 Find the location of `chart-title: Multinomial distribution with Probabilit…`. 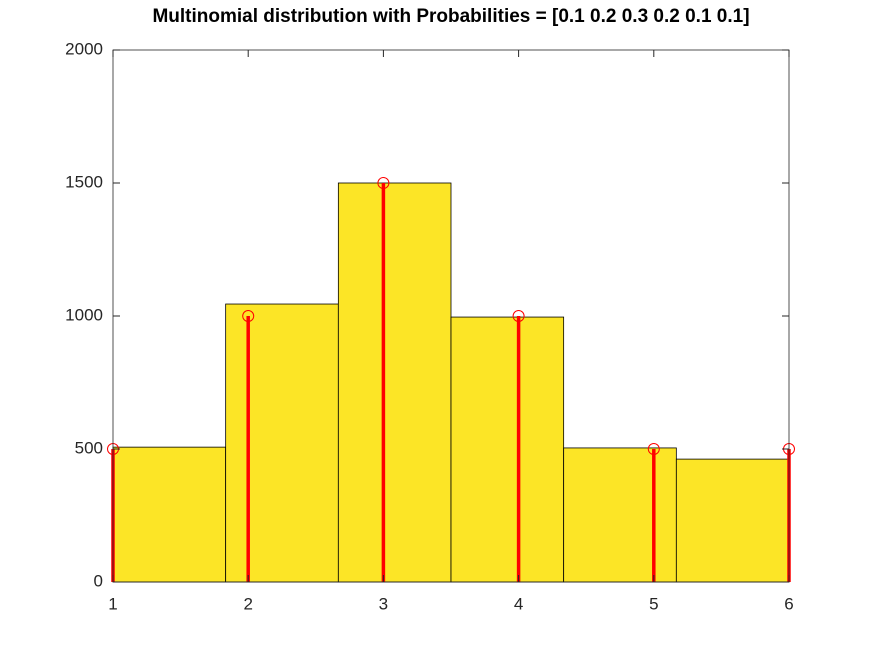

chart-title: Multinomial distribution with Probabilit… is located at coordinates (450, 16).